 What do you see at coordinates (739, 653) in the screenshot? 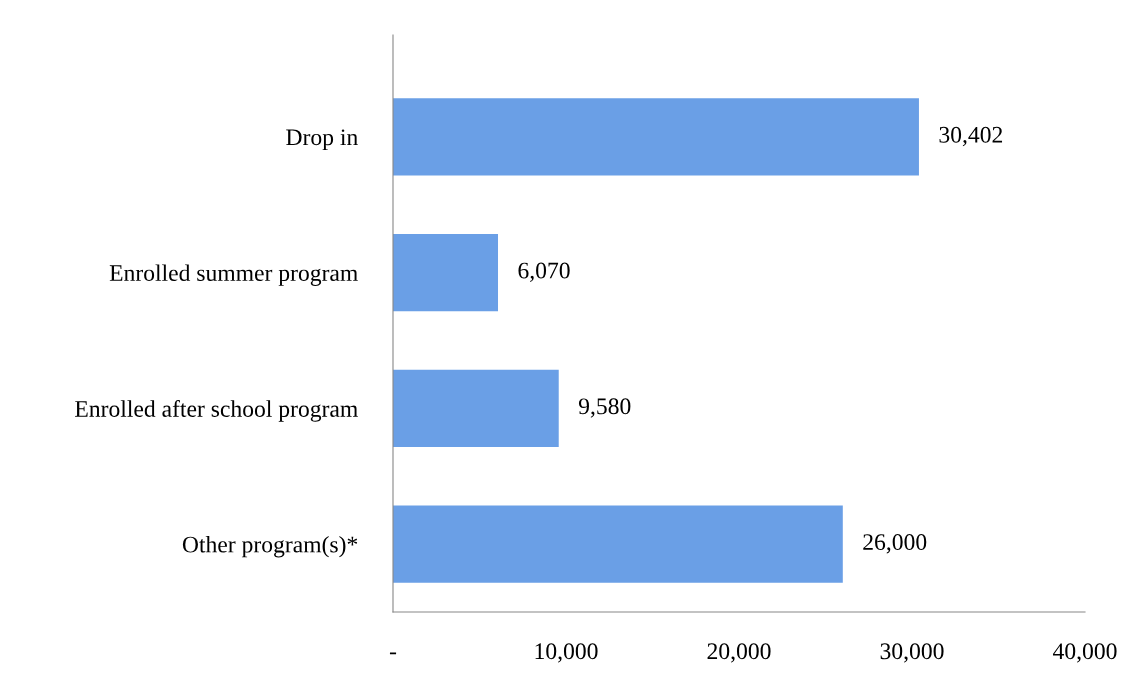
I see `x-tick-label: 20,000` at bounding box center [739, 653].